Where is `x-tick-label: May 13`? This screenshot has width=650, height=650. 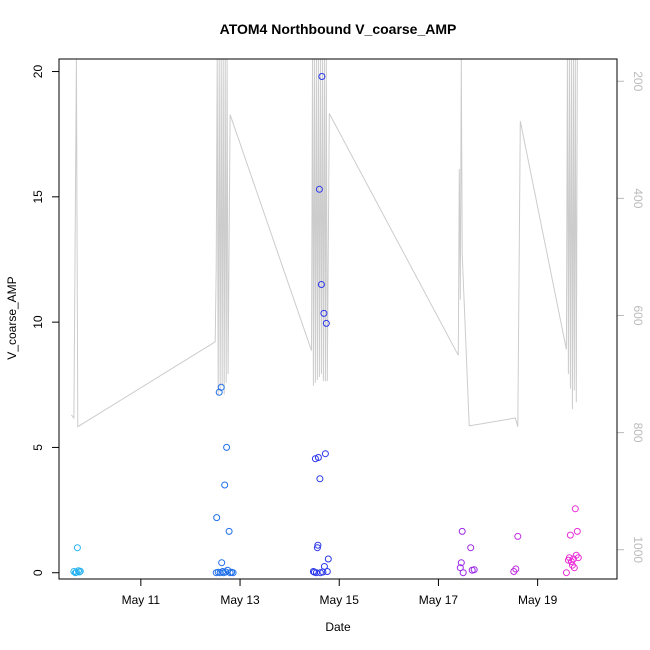
x-tick-label: May 13 is located at coordinates (240, 600).